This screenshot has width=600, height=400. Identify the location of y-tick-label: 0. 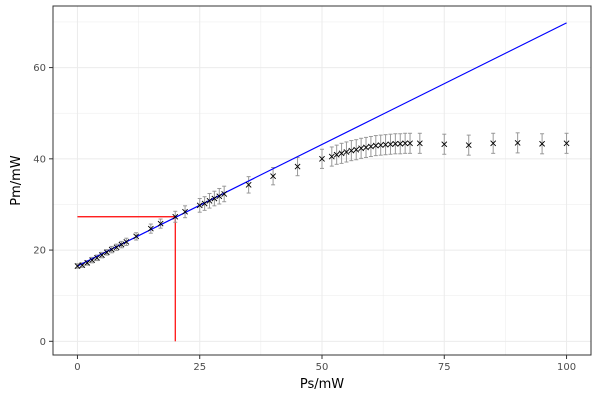
(43, 342).